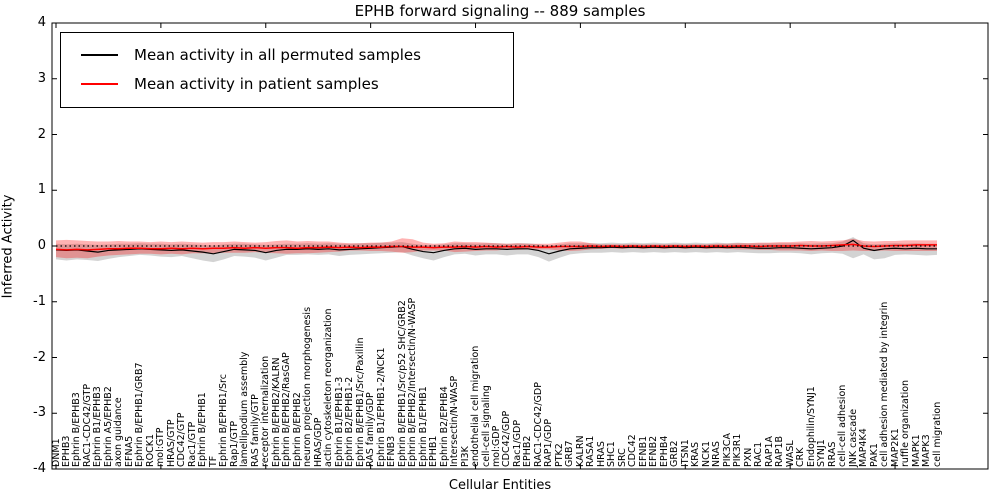  Describe the element at coordinates (455, 421) in the screenshot. I see `x-category-label: Intersectin/N-WASP` at that location.